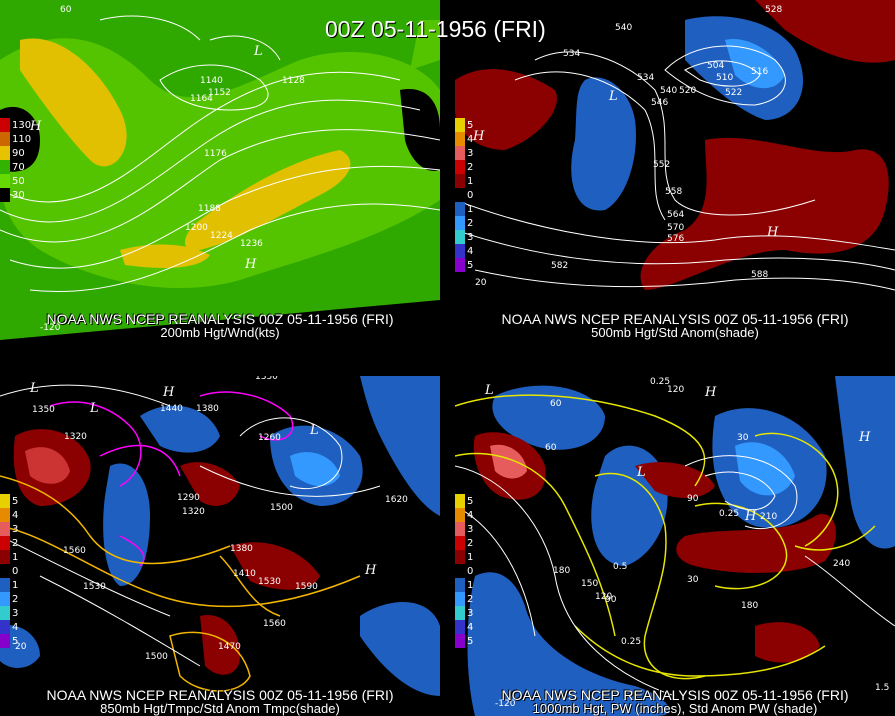 The width and height of the screenshot is (895, 716). Describe the element at coordinates (749, 606) in the screenshot. I see `svg-text: 180` at that location.